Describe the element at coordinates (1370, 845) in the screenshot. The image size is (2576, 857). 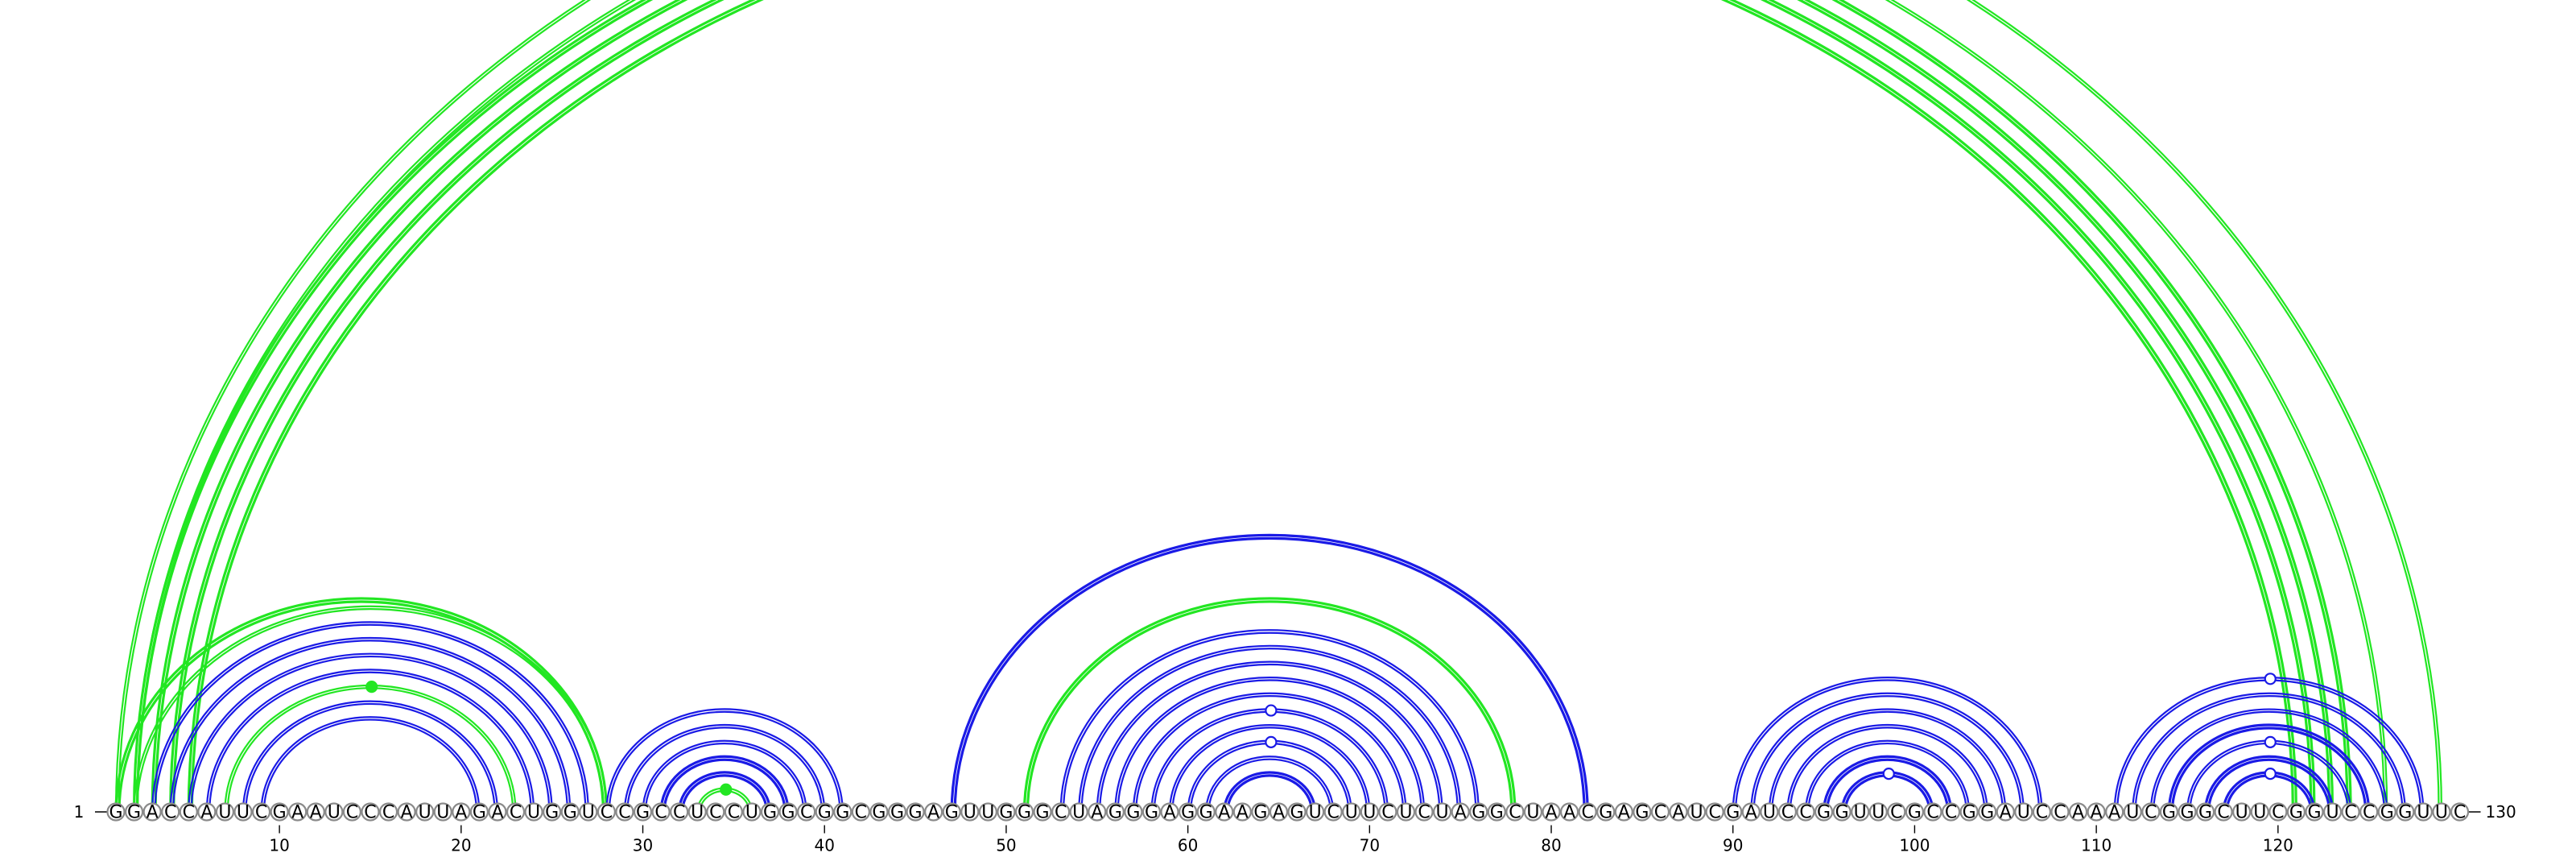
I see `tick-label: 70` at that location.